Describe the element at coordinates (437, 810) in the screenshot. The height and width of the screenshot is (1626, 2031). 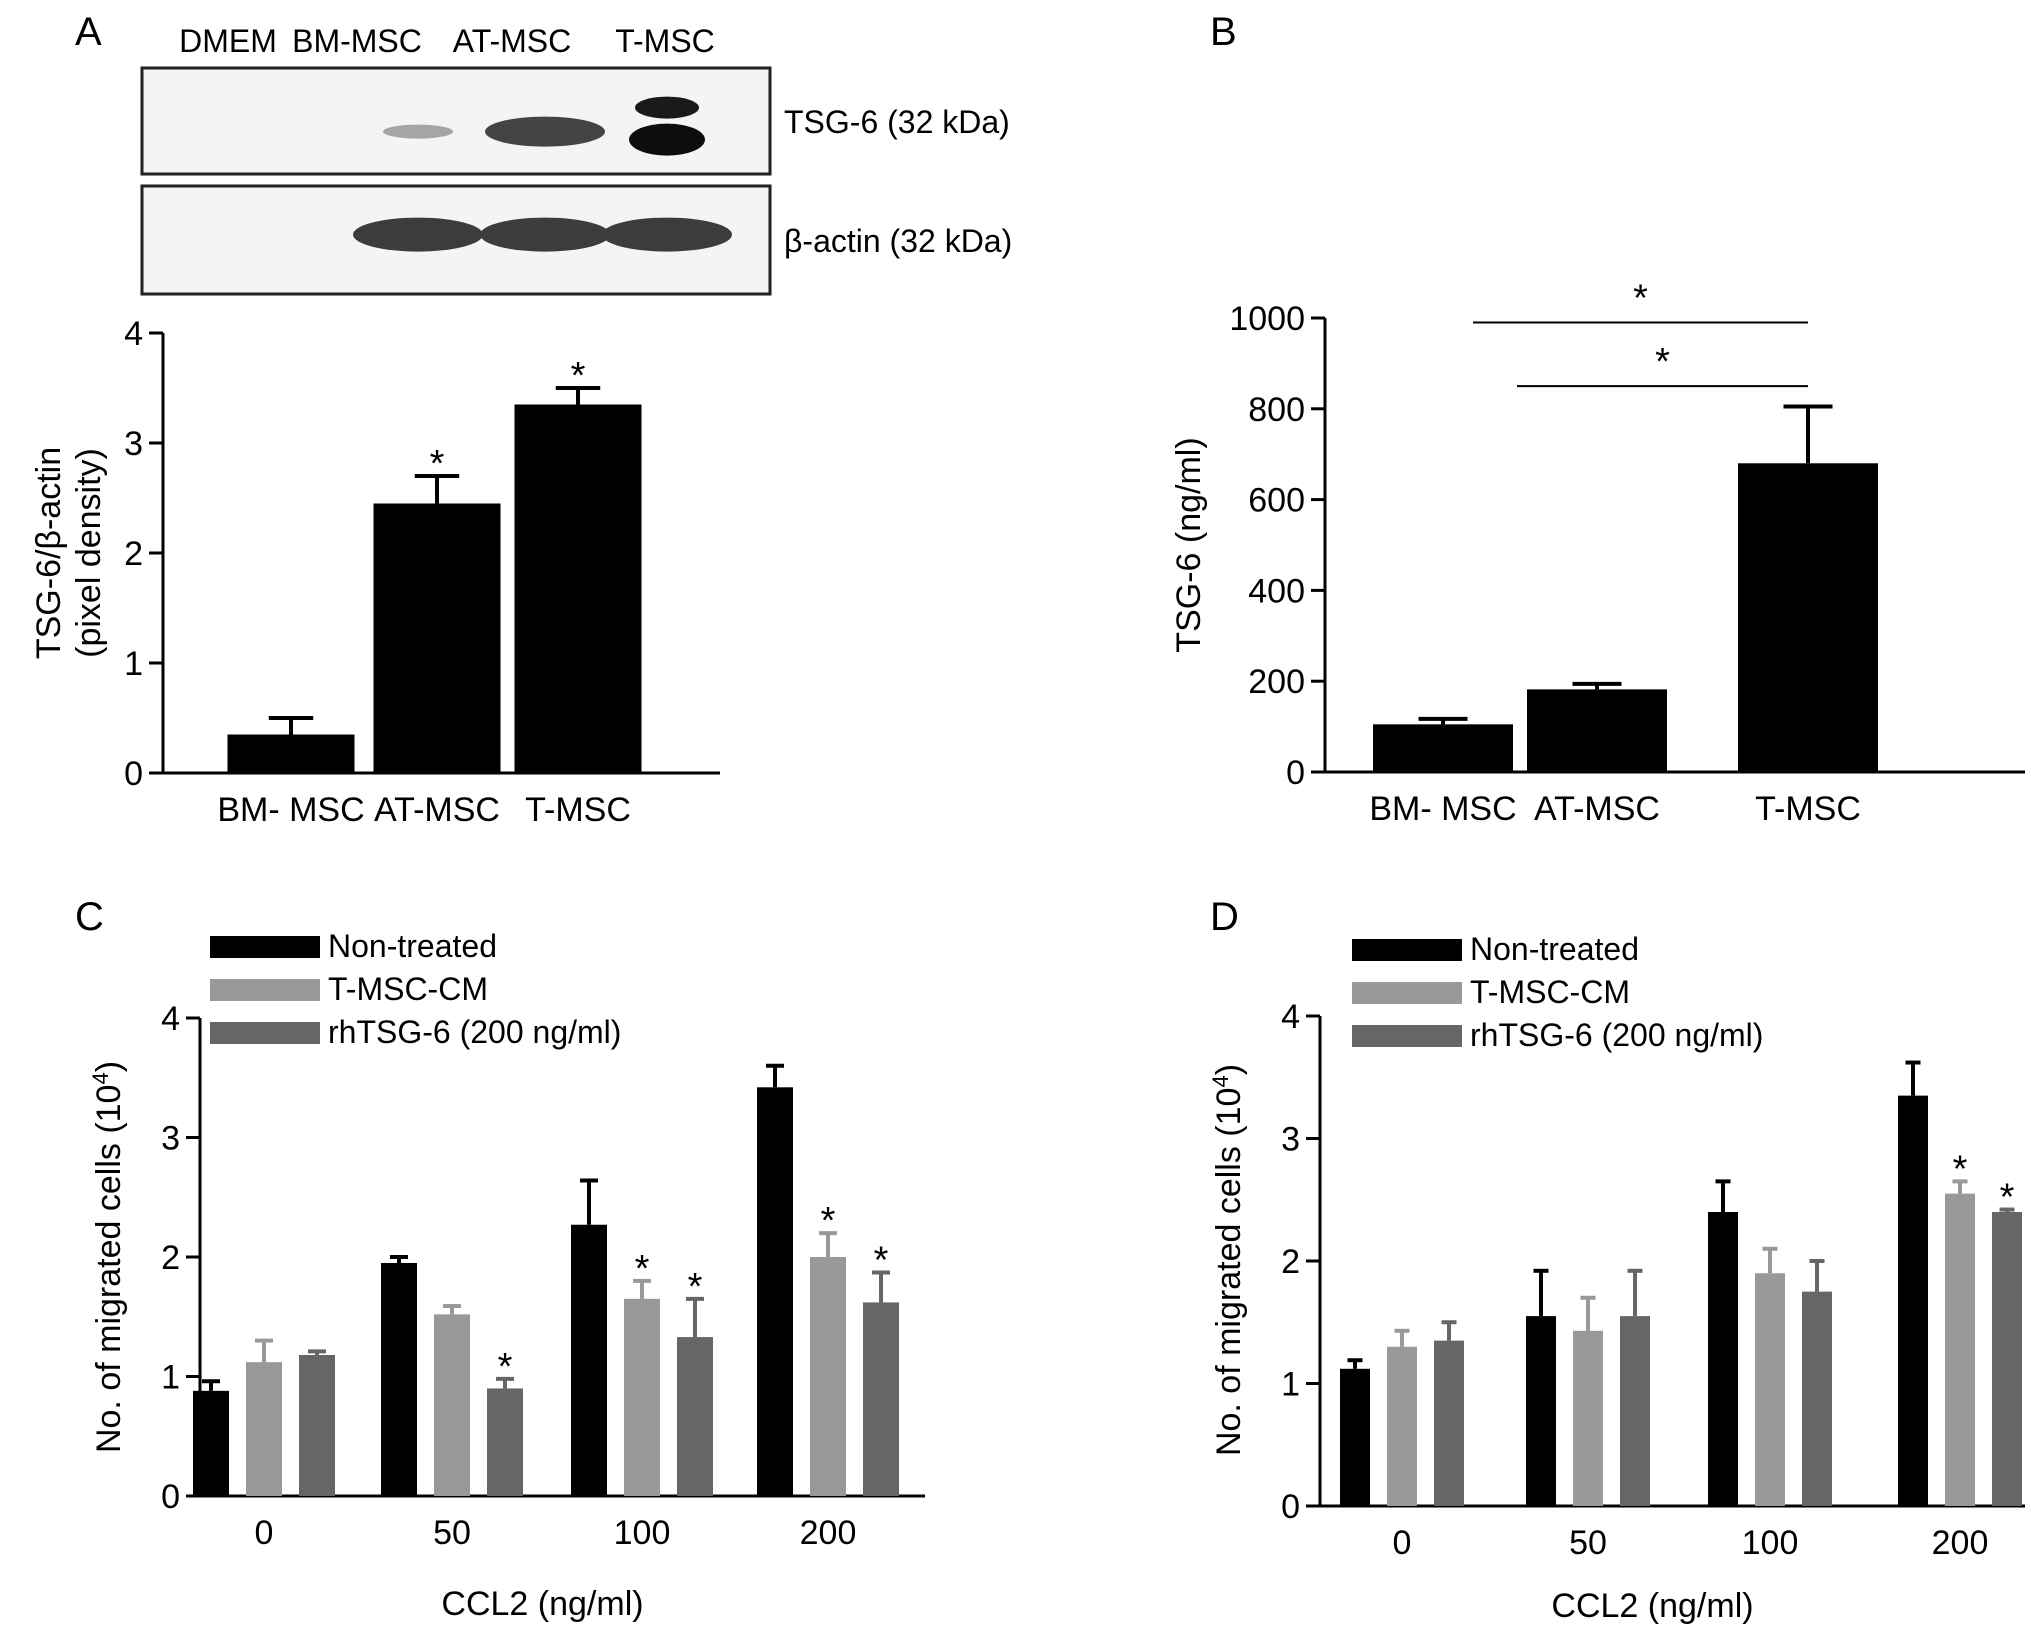
I see `x-tick-label: AT-MSC` at that location.